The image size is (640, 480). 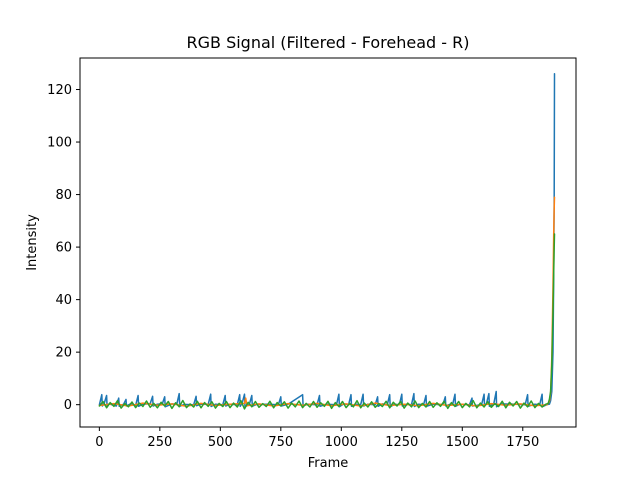 What do you see at coordinates (99, 442) in the screenshot?
I see `x-tick-label: 0` at bounding box center [99, 442].